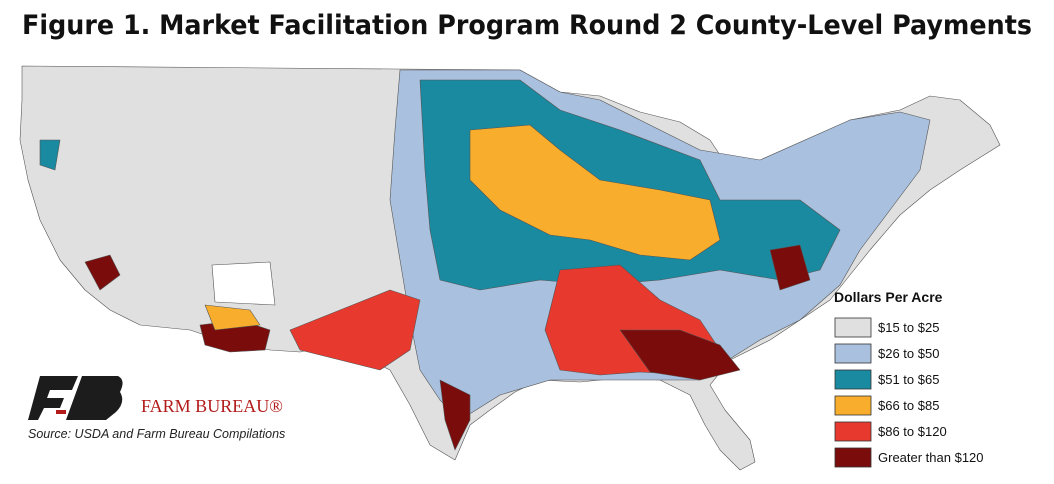 Image resolution: width=1054 pixels, height=484 pixels. I want to click on legend-label: $86 to $120, so click(912, 431).